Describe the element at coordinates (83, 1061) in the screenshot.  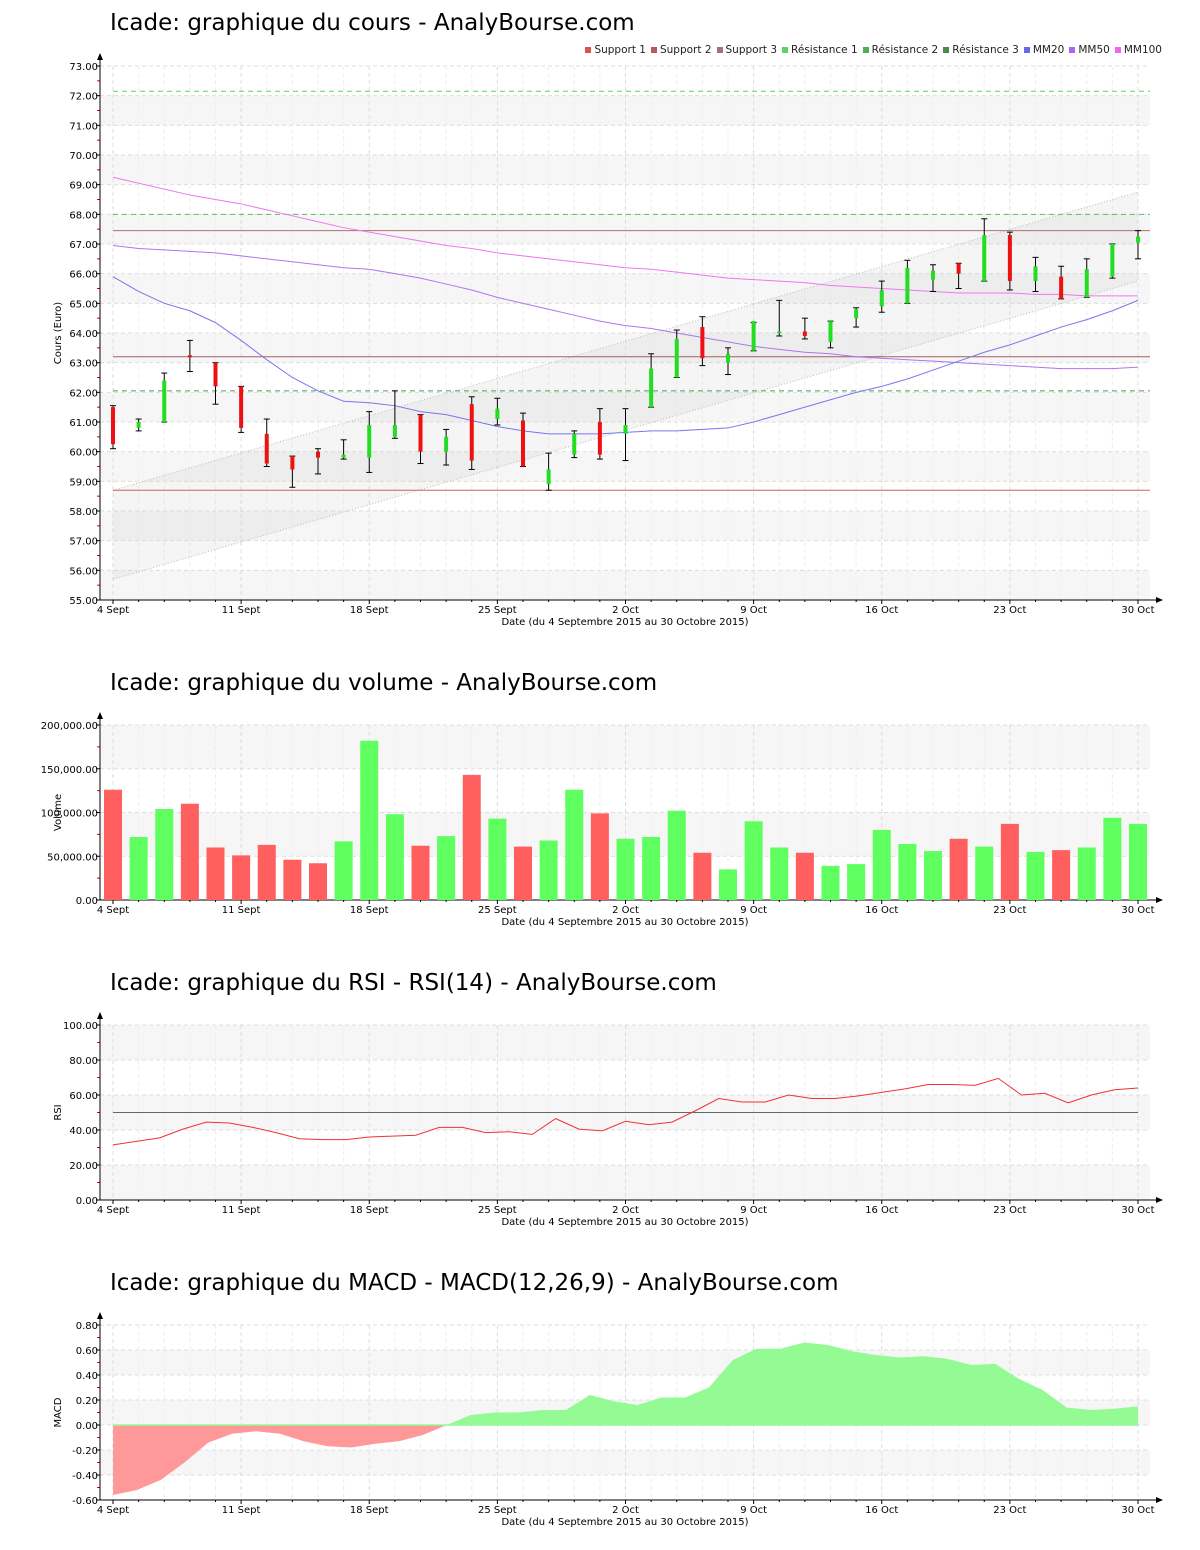
I see `y-tick-label: 80.00` at that location.